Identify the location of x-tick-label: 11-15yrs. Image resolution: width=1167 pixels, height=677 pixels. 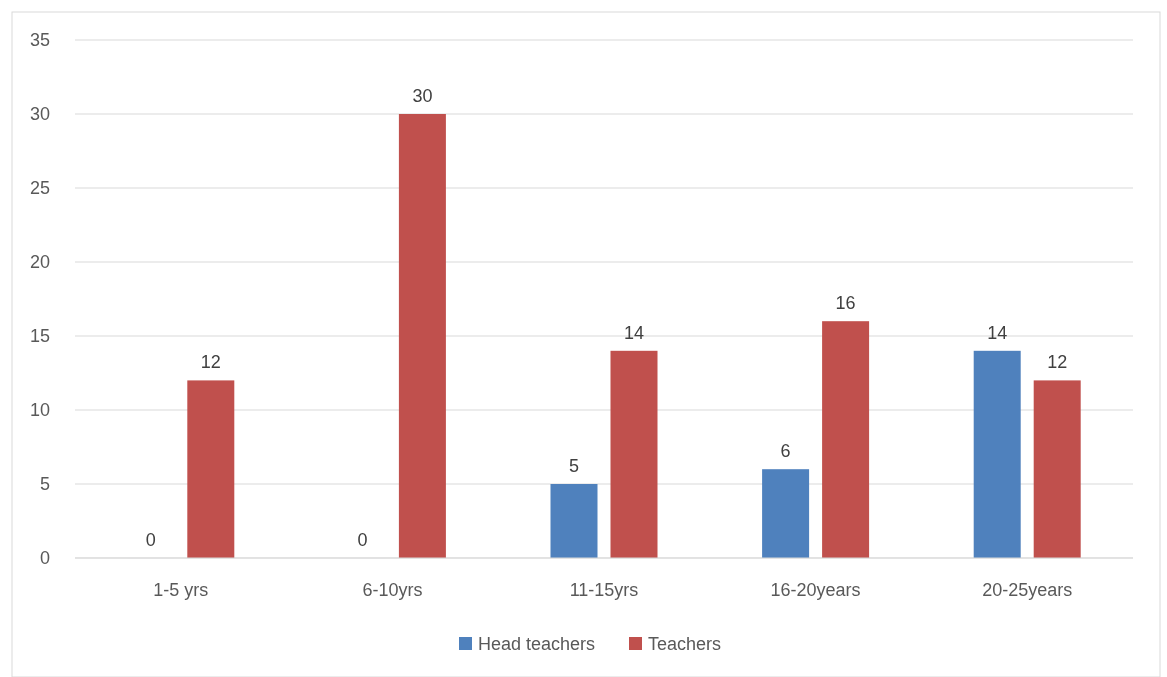
(604, 590).